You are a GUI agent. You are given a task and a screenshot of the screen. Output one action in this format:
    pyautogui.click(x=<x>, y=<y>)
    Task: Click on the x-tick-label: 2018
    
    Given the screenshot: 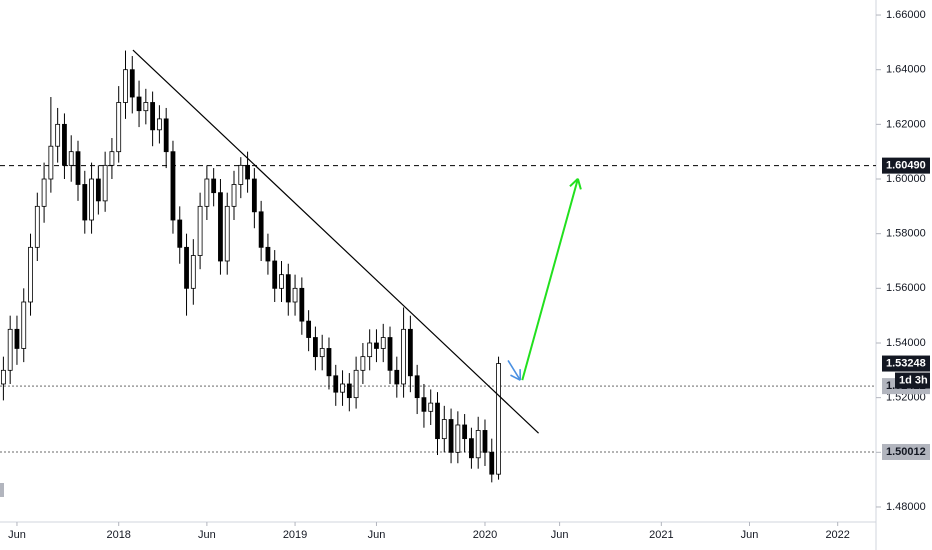 What is the action you would take?
    pyautogui.click(x=118, y=535)
    